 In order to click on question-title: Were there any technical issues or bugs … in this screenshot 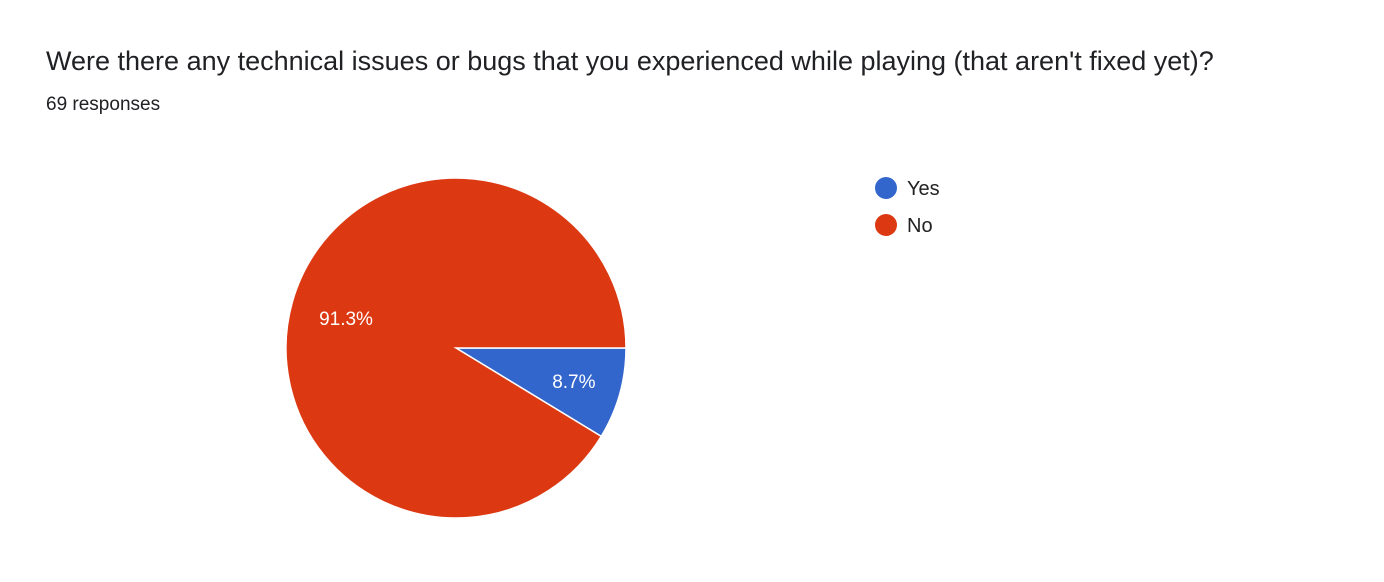, I will do `click(630, 61)`.